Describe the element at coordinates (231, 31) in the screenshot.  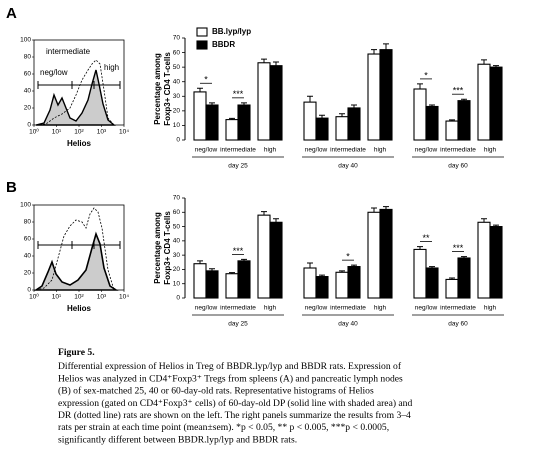
I see `legend-label: BB.lyp/lyp` at that location.